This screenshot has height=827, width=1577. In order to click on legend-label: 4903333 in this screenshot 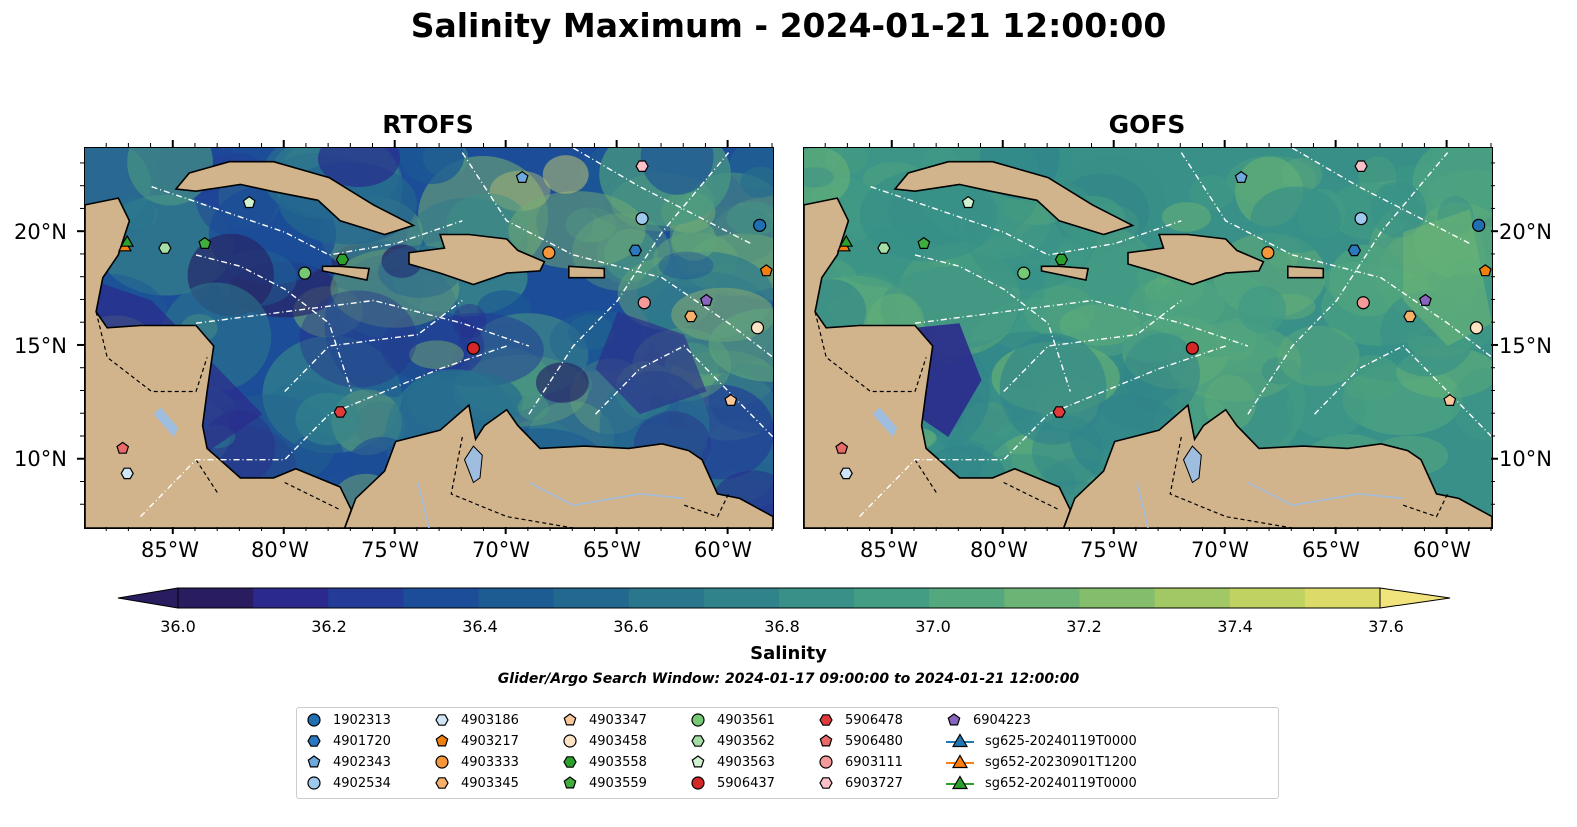, I will do `click(490, 762)`.